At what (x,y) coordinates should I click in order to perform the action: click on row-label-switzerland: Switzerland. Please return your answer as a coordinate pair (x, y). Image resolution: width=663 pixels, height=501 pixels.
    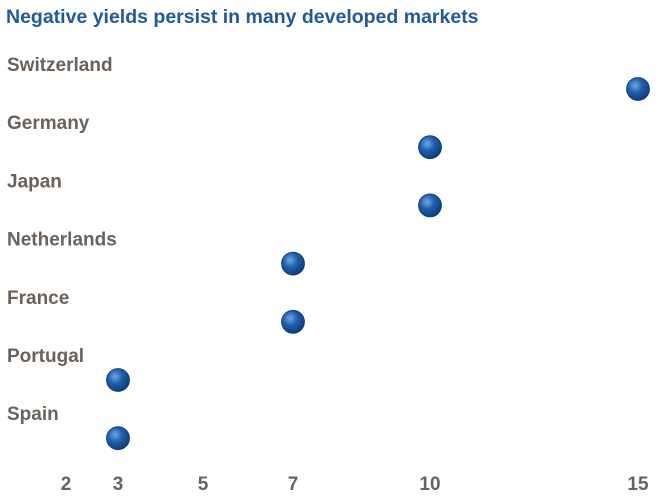
    Looking at the image, I should click on (60, 65).